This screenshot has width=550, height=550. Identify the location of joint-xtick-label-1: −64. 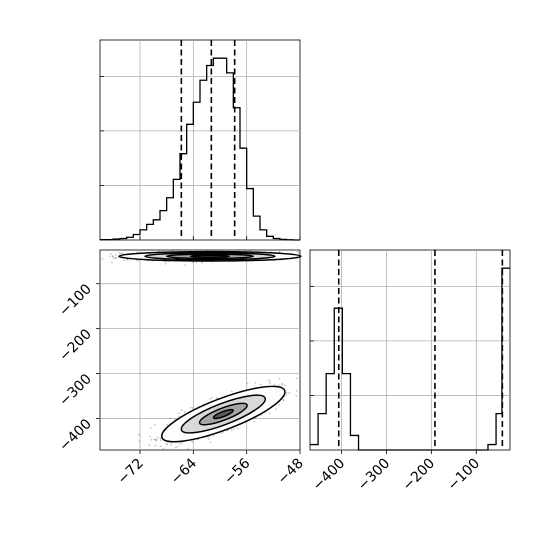
(184, 471).